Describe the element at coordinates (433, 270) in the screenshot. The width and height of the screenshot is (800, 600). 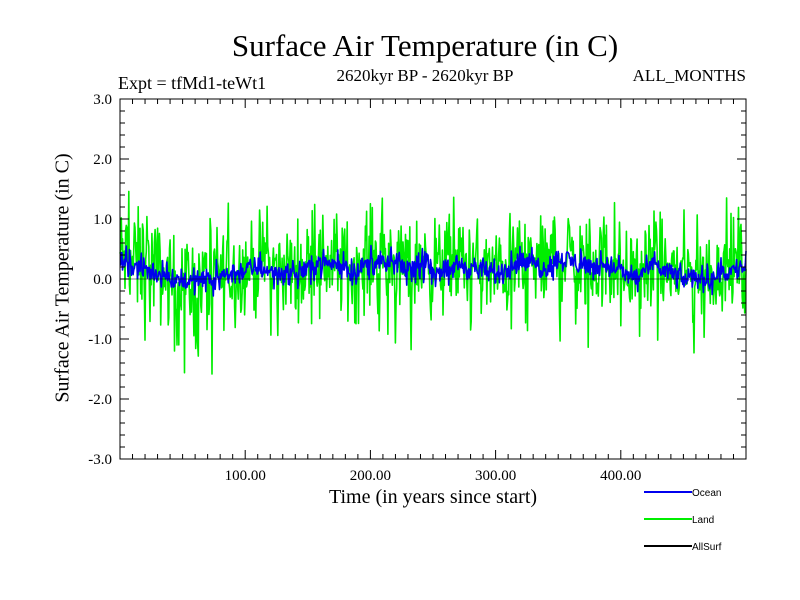
I see `series-ocean-line` at that location.